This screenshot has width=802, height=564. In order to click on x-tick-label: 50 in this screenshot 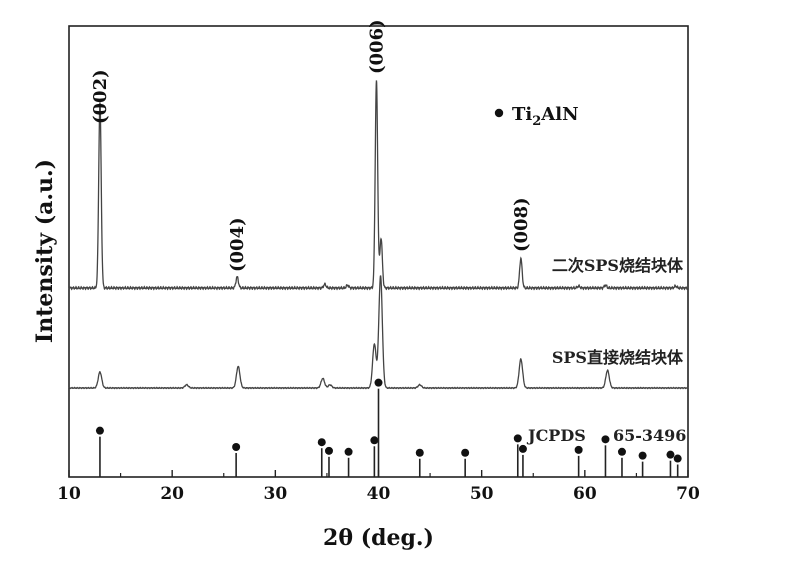, I will do `click(482, 494)`.